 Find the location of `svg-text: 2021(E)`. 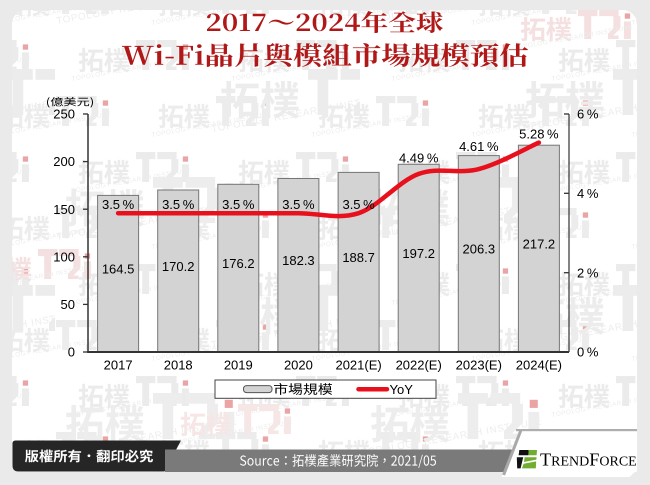

svg-text: 2021(E) is located at coordinates (358, 365).